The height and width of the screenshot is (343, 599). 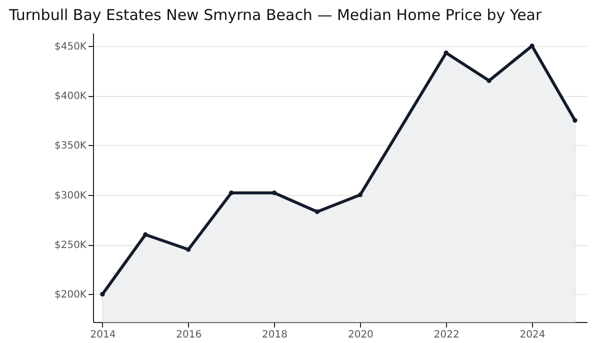 I want to click on chart-title: Turnbull Bay Estates New Smyrna Beach — Median Home Price by Year, so click(x=275, y=15).